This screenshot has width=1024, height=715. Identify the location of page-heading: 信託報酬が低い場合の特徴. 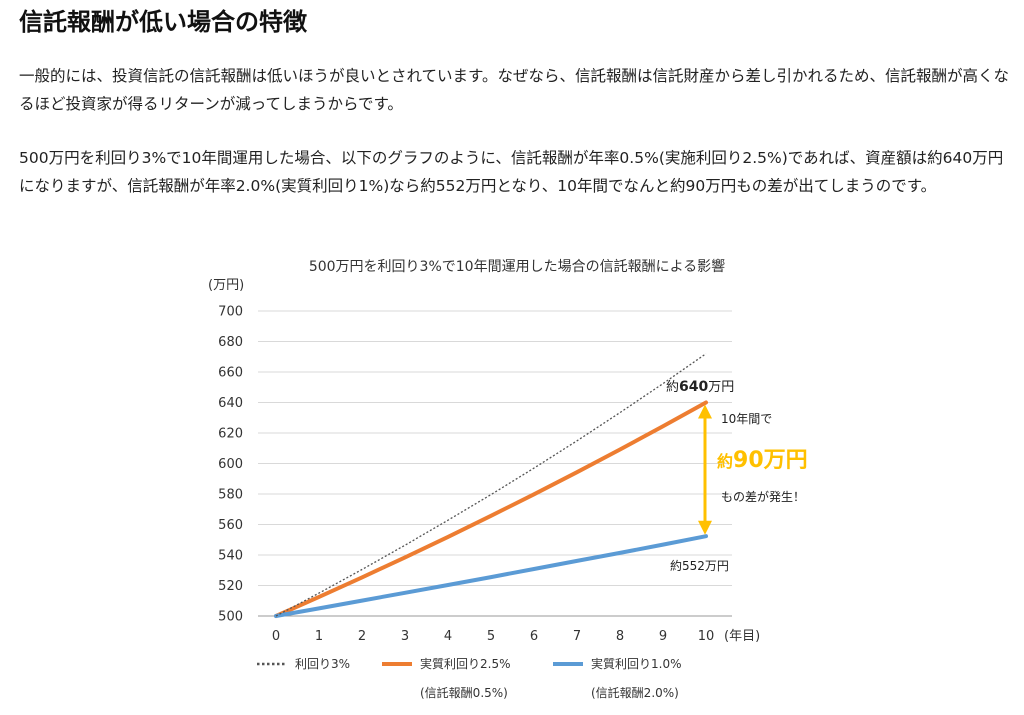
(163, 22).